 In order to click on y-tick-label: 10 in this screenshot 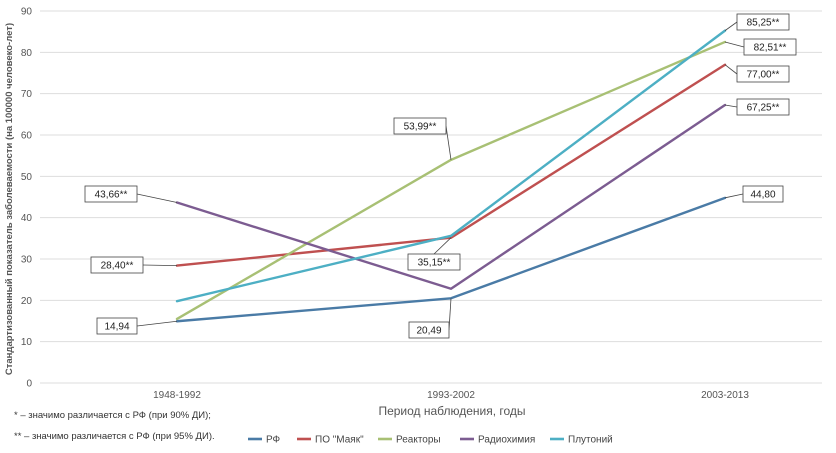, I will do `click(27, 342)`.